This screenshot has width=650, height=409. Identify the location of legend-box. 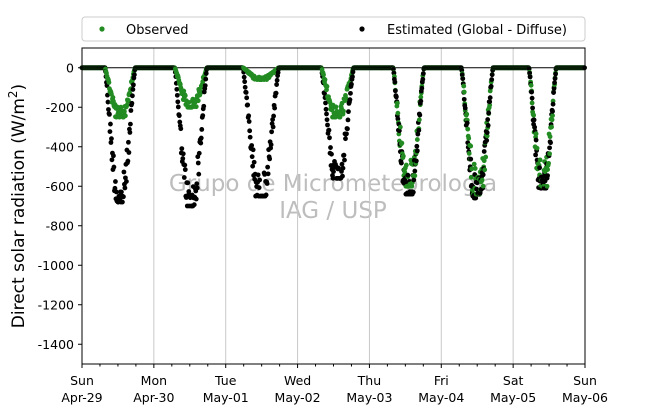
(333, 29).